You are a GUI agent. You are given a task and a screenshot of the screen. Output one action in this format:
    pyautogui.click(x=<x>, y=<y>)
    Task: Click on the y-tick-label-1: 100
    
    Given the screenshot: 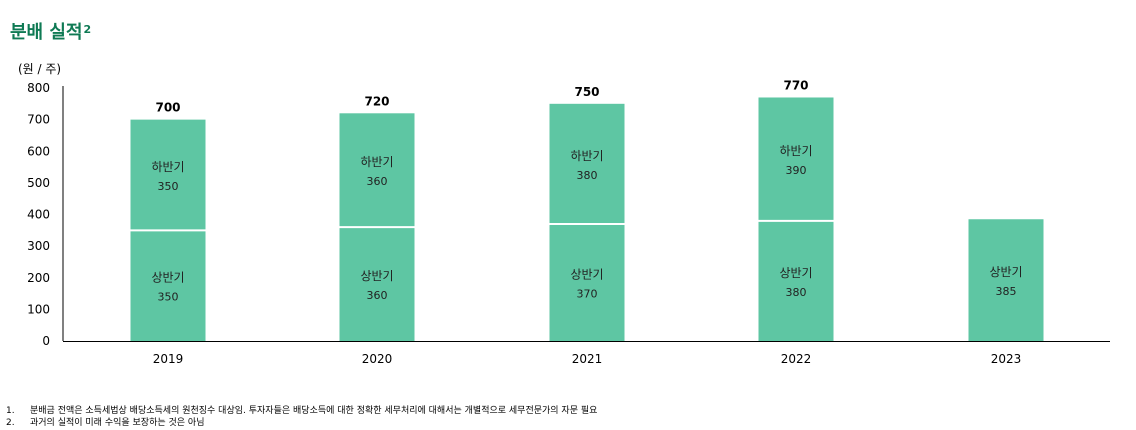 What is the action you would take?
    pyautogui.click(x=38, y=309)
    